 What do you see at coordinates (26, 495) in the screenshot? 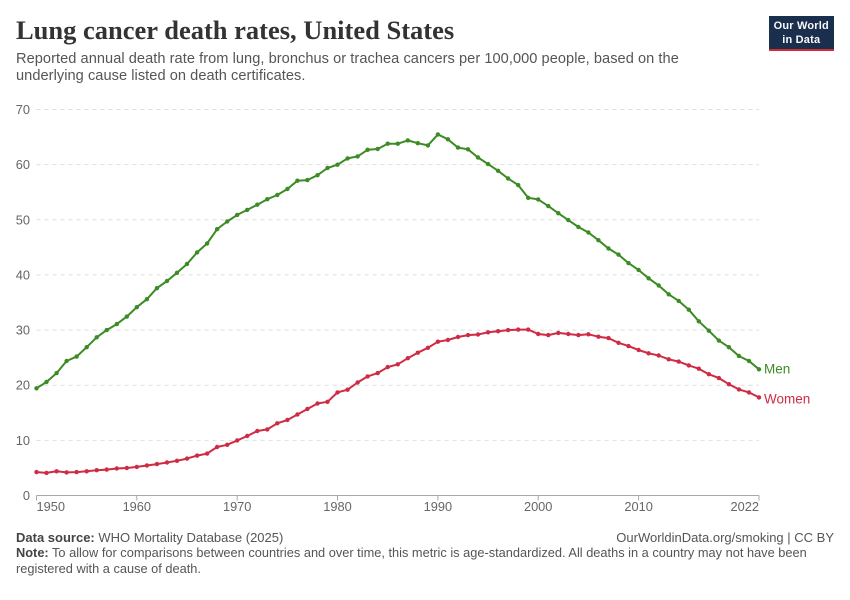
I see `svg-text: 0` at bounding box center [26, 495].